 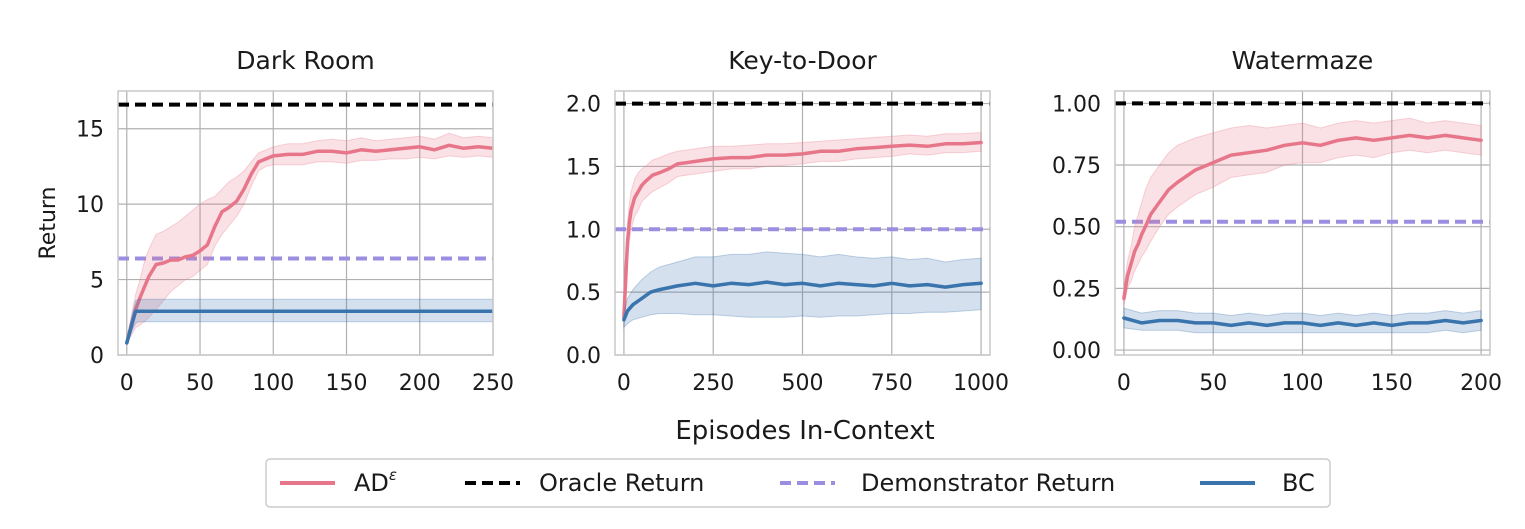 What do you see at coordinates (1303, 60) in the screenshot?
I see `panel-title: Watermaze` at bounding box center [1303, 60].